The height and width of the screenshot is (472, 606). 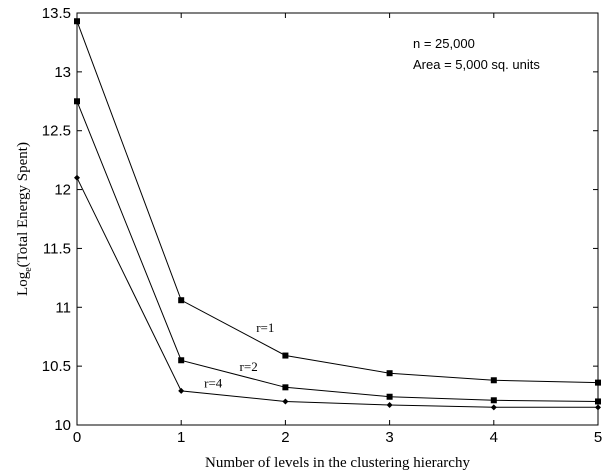 I want to click on y-axis-label-suffix: (Total Energy Spent), so click(x=23, y=204).